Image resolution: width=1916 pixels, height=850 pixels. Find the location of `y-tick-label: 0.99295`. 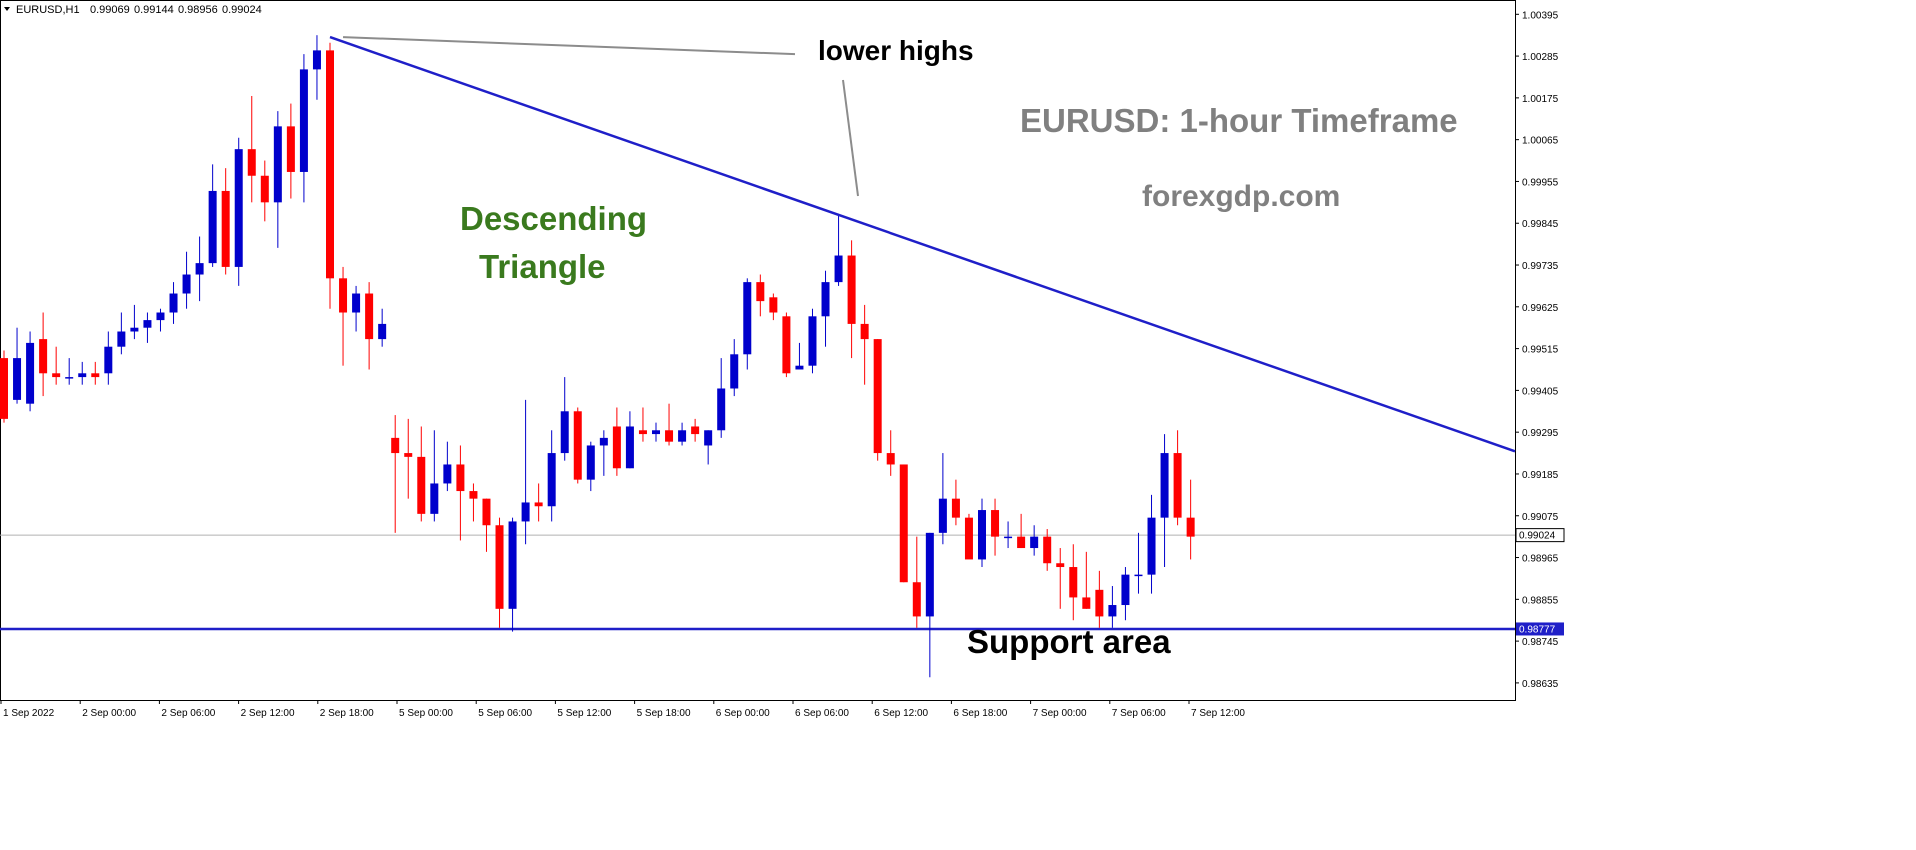

y-tick-label: 0.99295 is located at coordinates (1540, 433).